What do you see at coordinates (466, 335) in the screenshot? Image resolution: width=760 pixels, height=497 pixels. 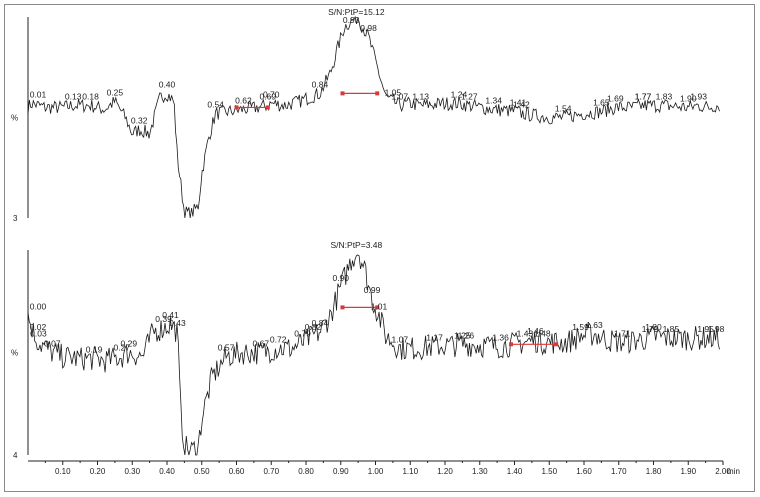 I see `bot-peak-label: 1.26` at bounding box center [466, 335].